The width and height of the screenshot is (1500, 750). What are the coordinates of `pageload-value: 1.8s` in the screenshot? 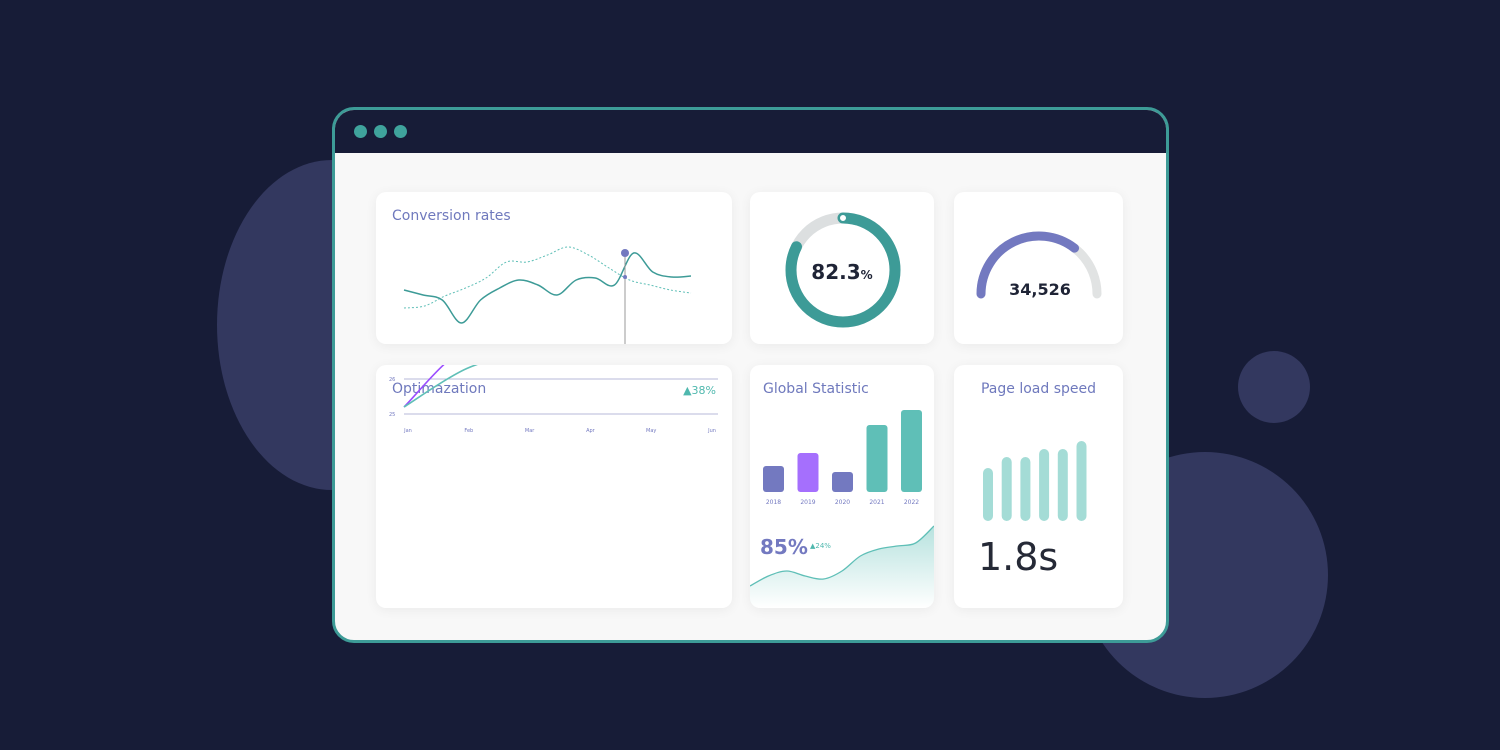 It's located at (1018, 557).